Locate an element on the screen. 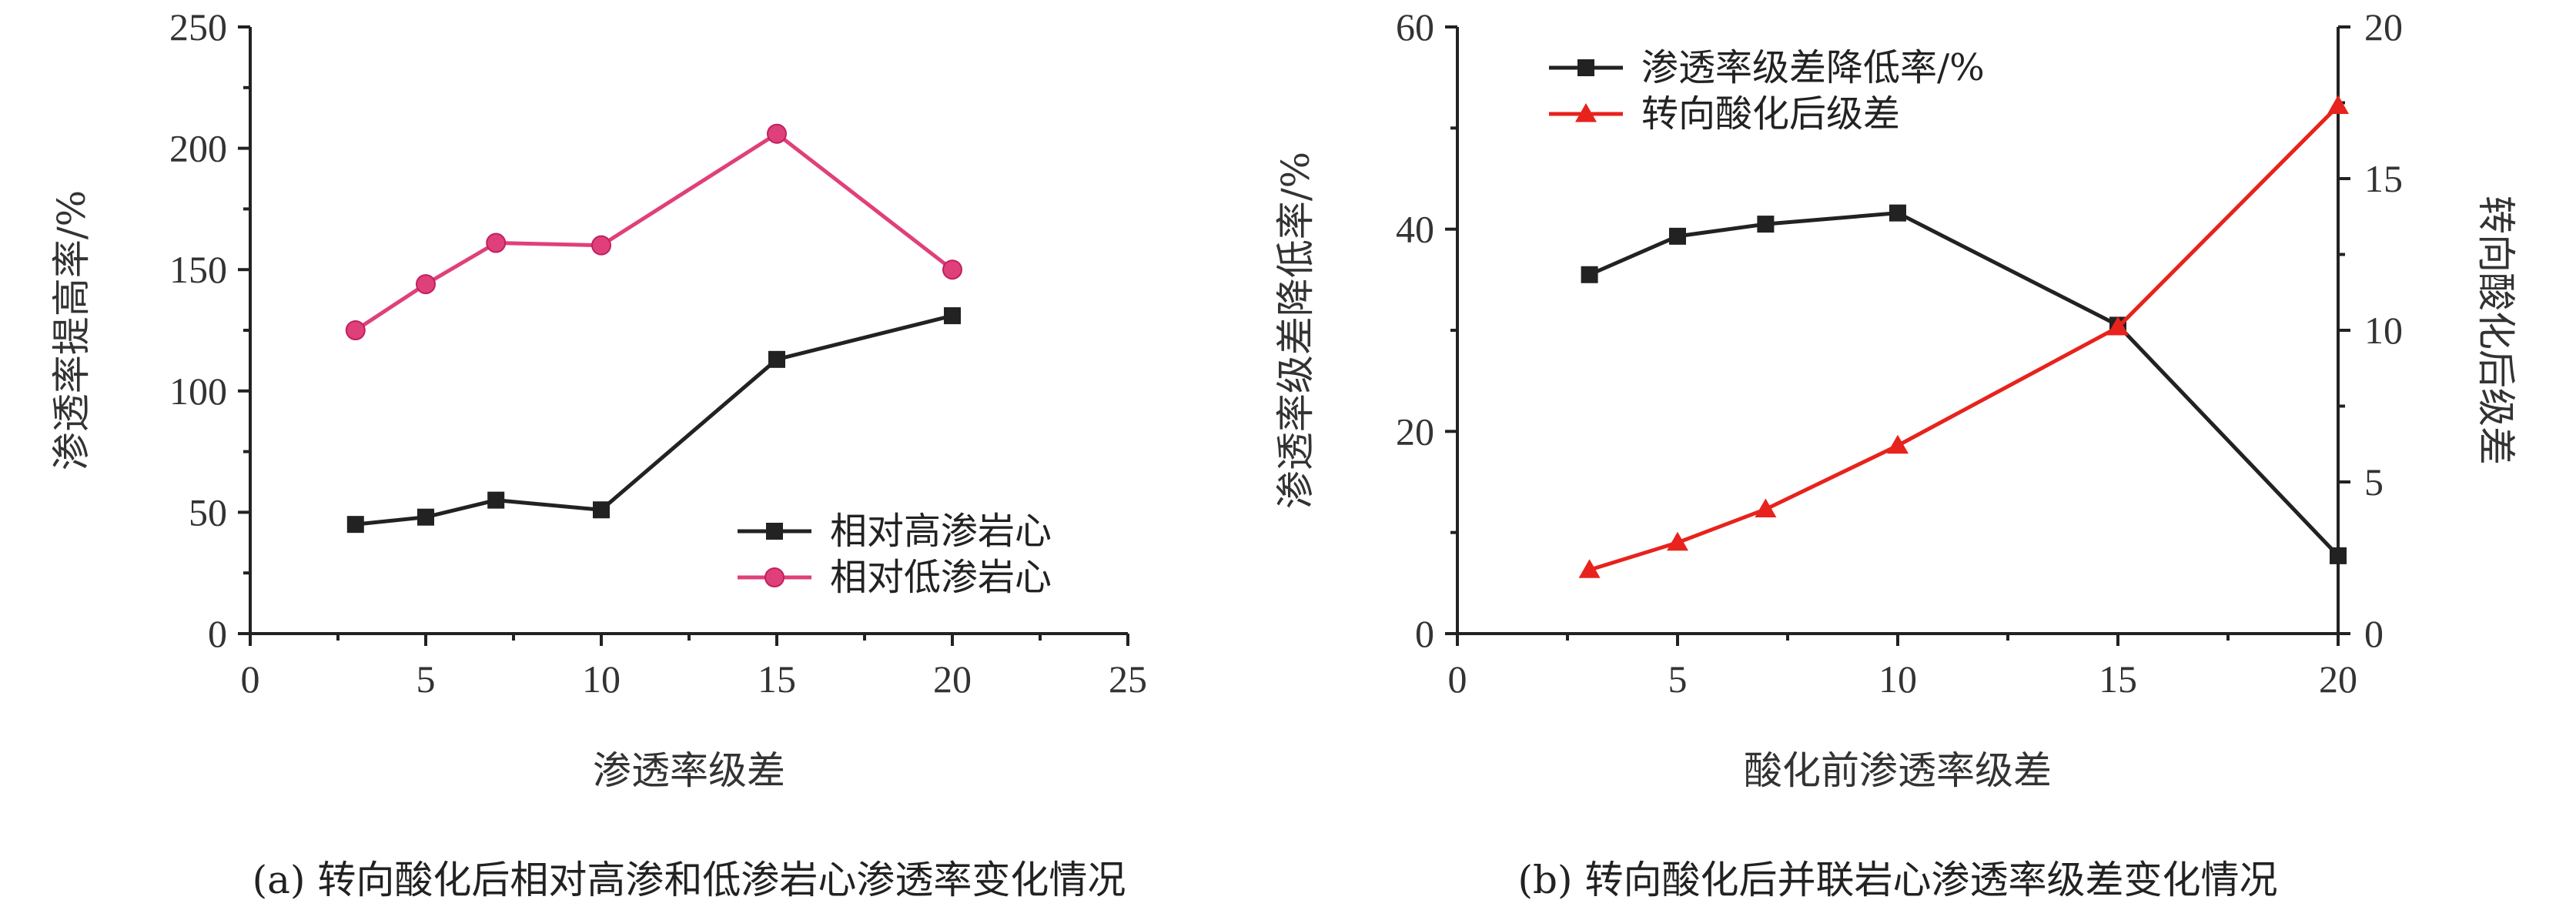 Image resolution: width=2576 pixels, height=910 pixels. y-tick-label: 60 is located at coordinates (1415, 27).